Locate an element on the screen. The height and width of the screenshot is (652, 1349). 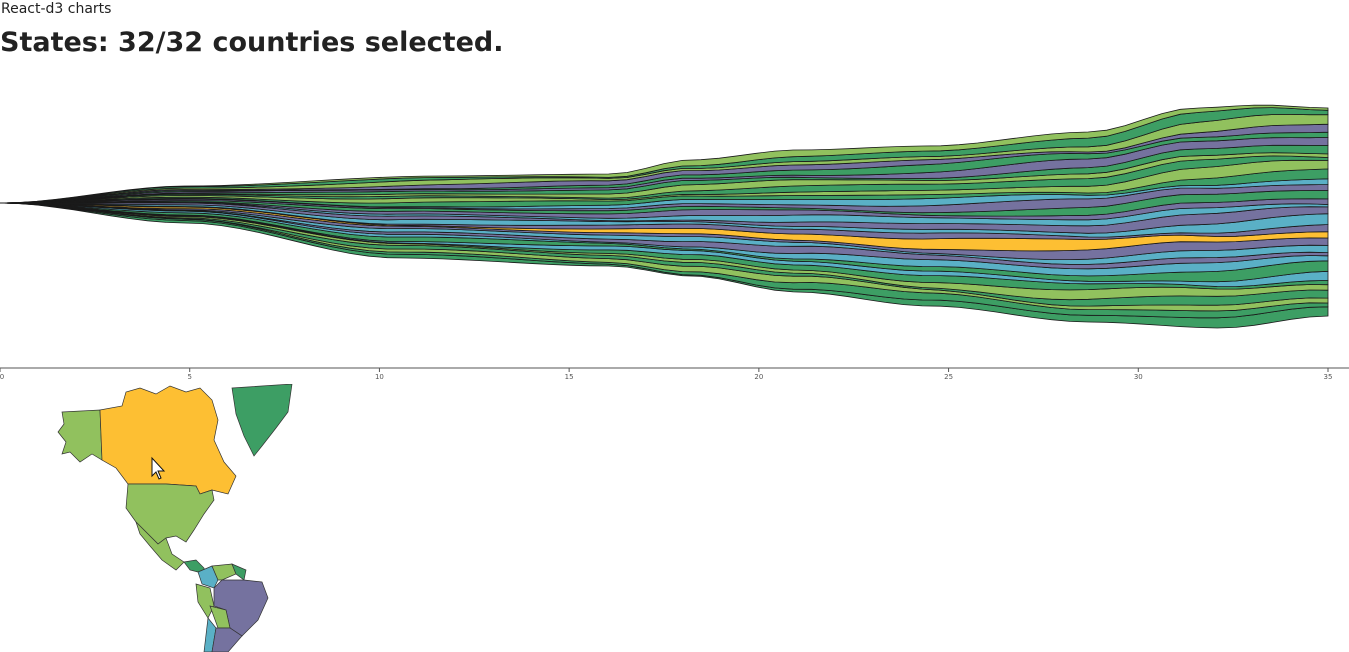
map-region-venezuela is located at coordinates (224, 572).